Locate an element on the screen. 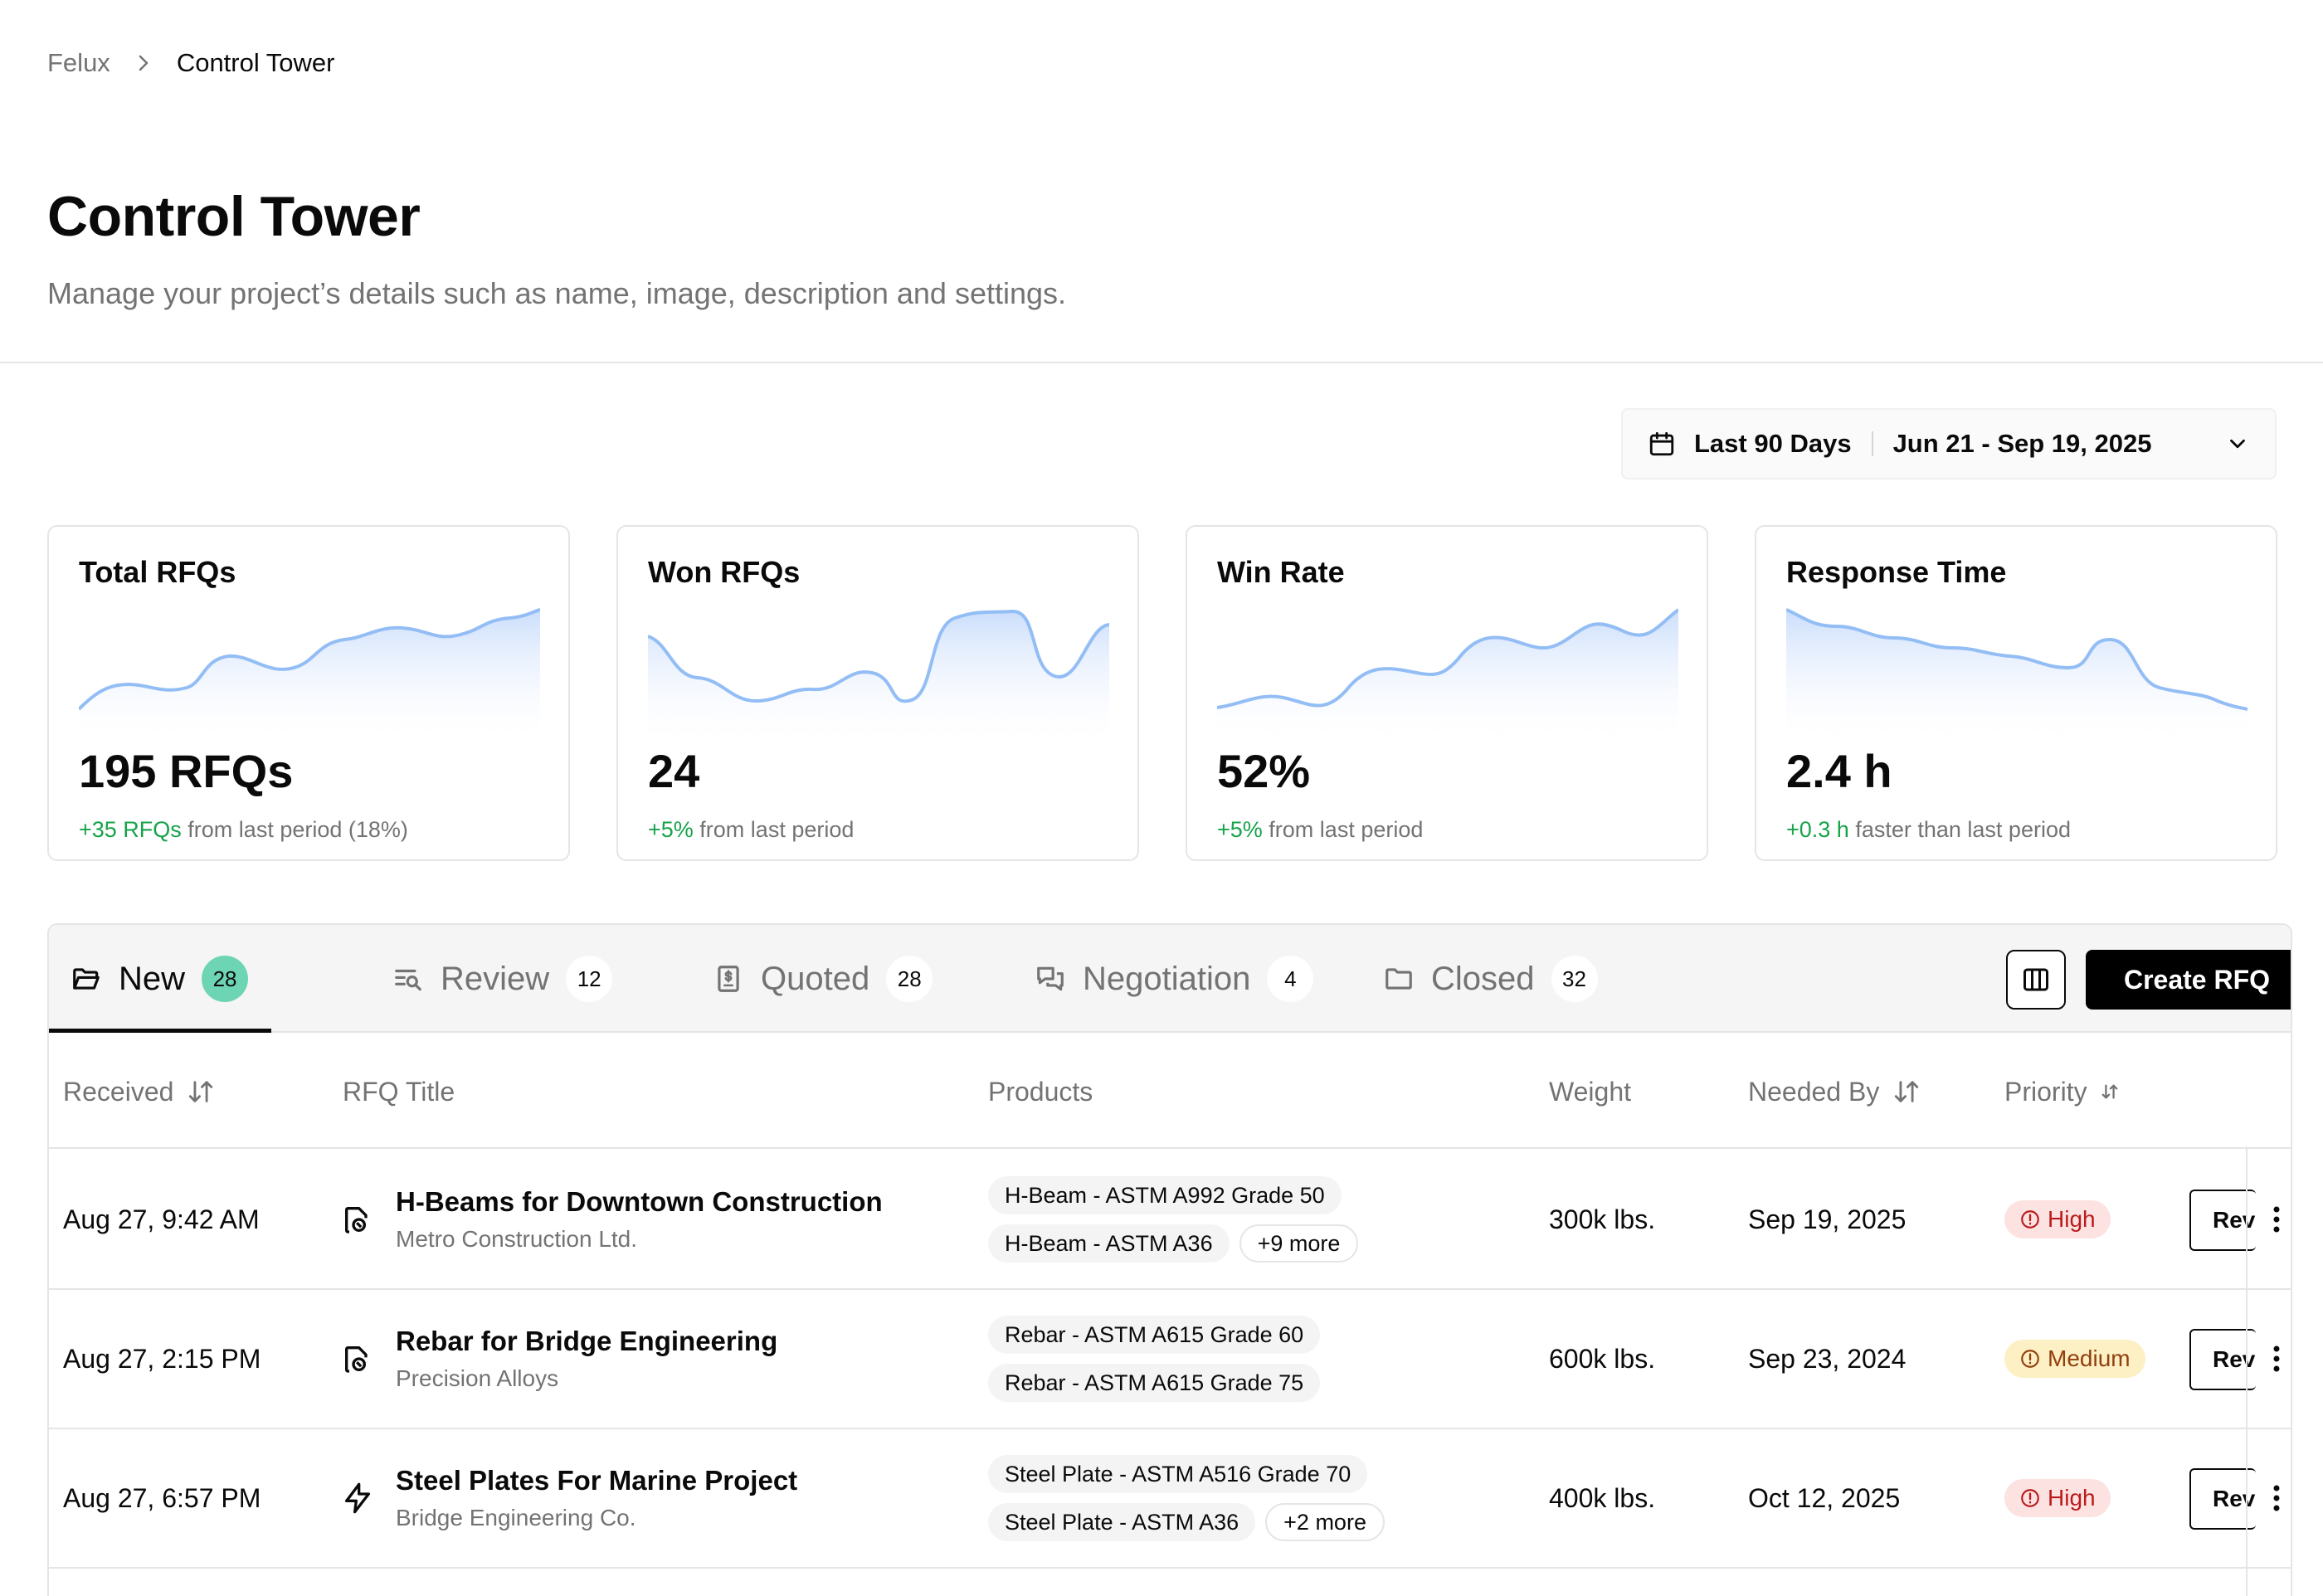  rfq-company: Metro Construction Ltd. is located at coordinates (517, 1239).